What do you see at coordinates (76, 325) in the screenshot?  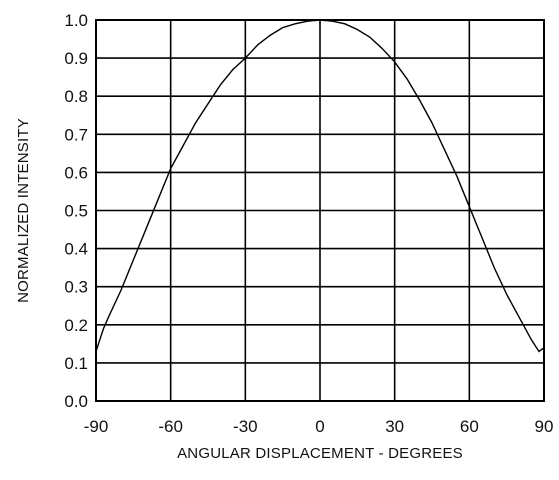 I see `y-tick-label: 0.2` at bounding box center [76, 325].